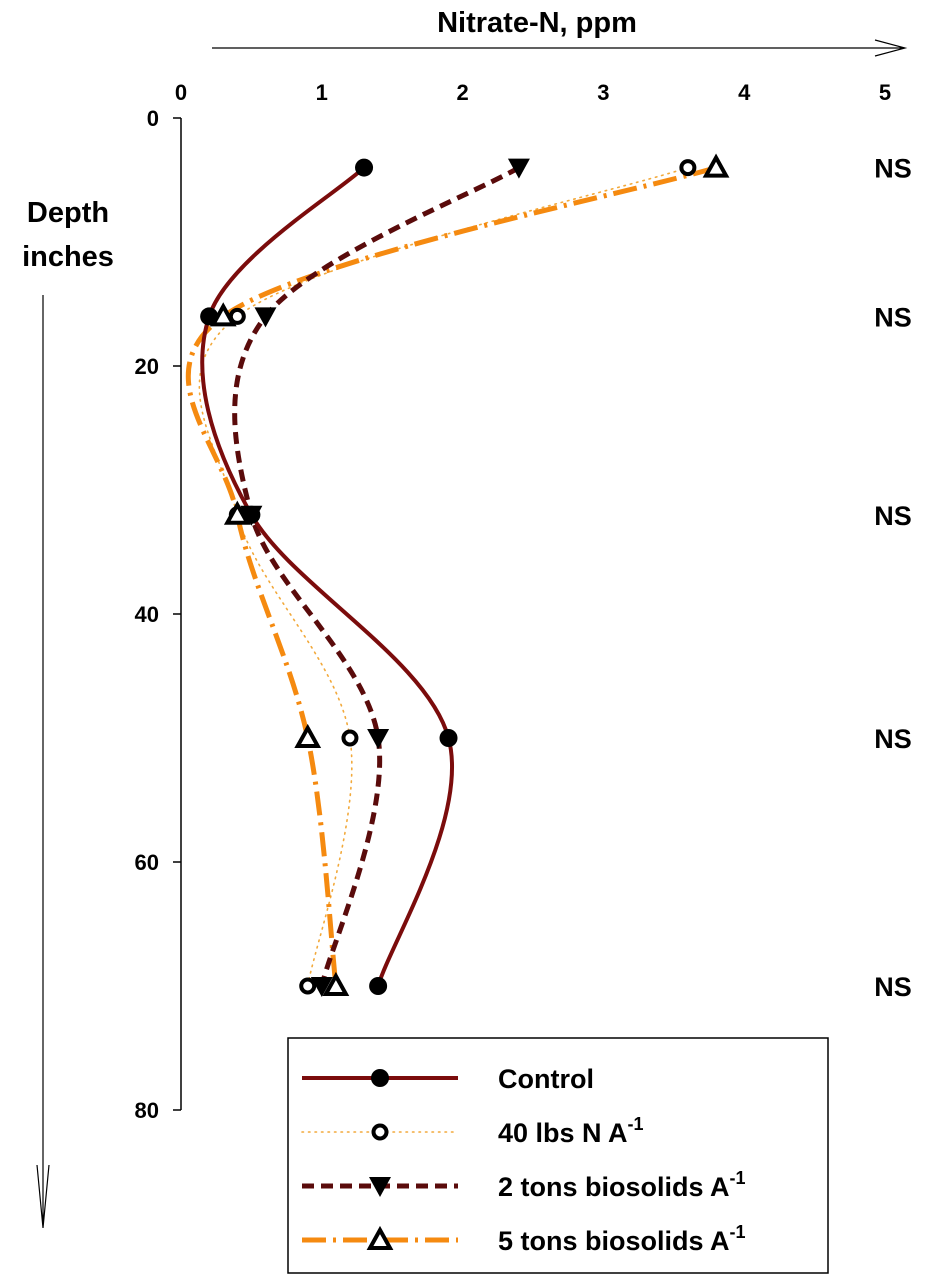  Describe the element at coordinates (68, 213) in the screenshot. I see `y-axis-title-line1: Depth` at that location.